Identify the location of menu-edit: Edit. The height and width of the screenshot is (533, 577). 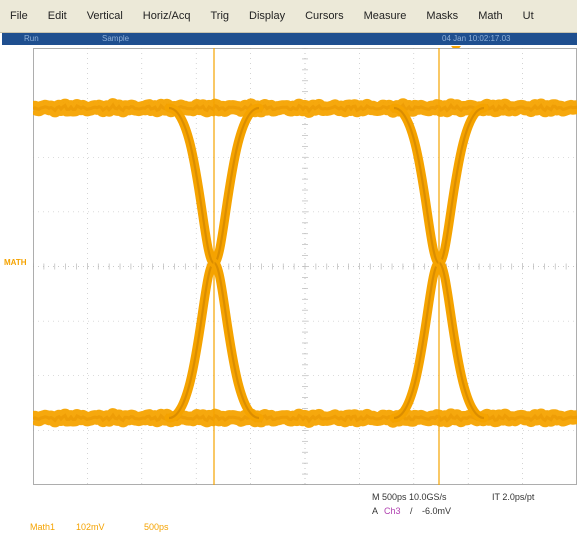
(57, 16).